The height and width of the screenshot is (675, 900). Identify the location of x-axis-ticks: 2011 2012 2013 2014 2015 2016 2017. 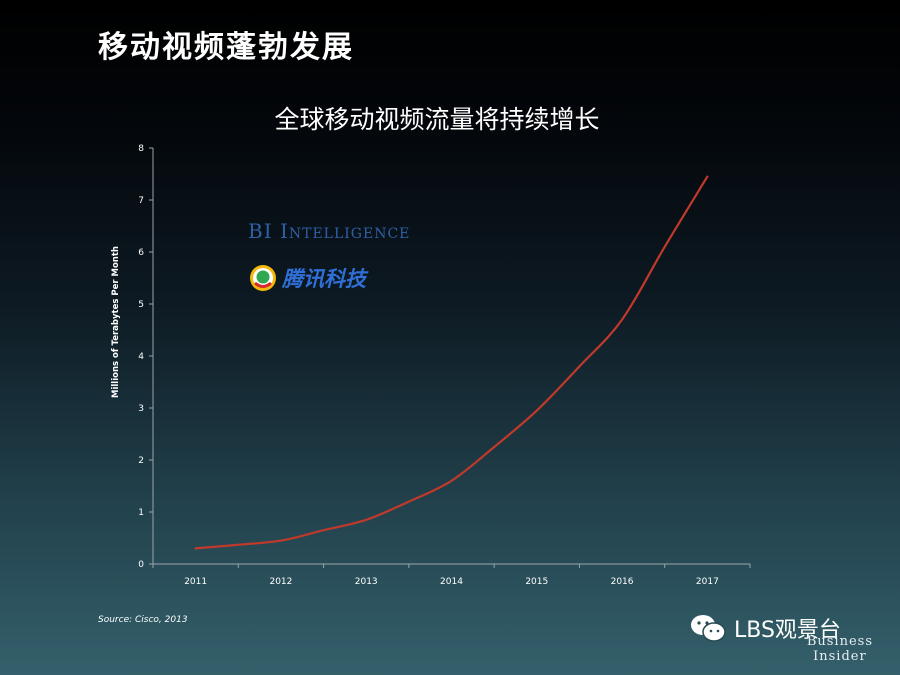
(451, 575).